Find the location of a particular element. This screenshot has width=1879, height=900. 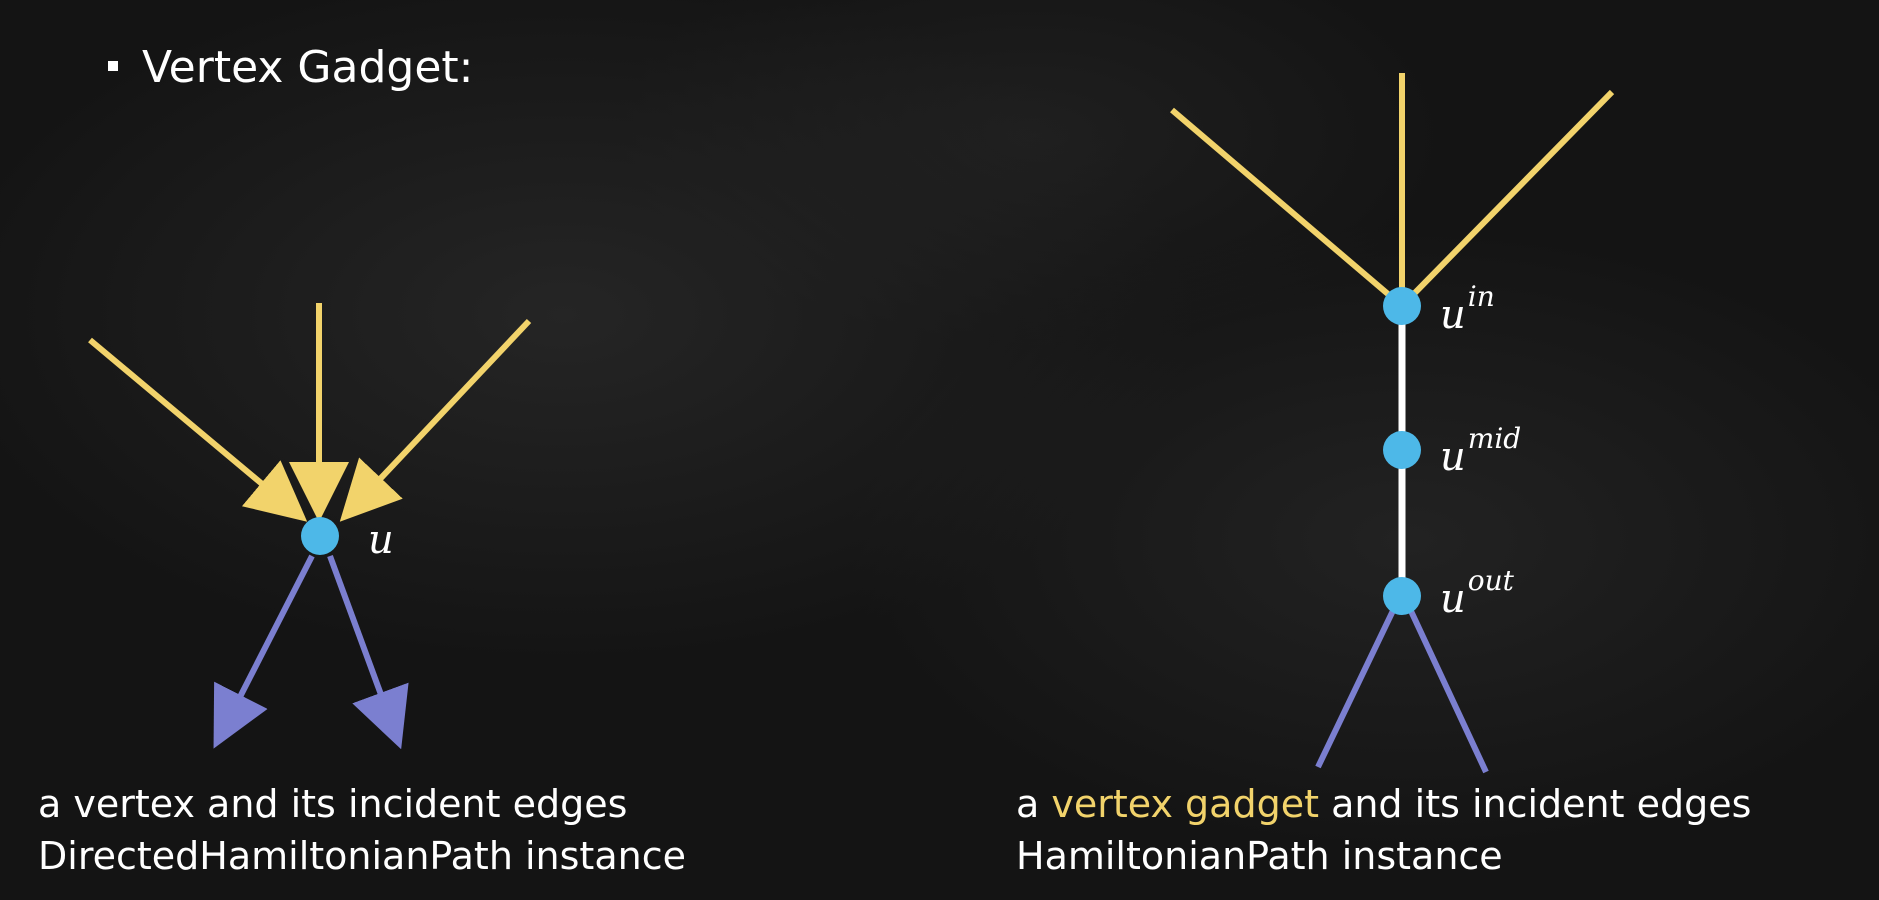

heading-text: Vertex Gadget: is located at coordinates (308, 67).